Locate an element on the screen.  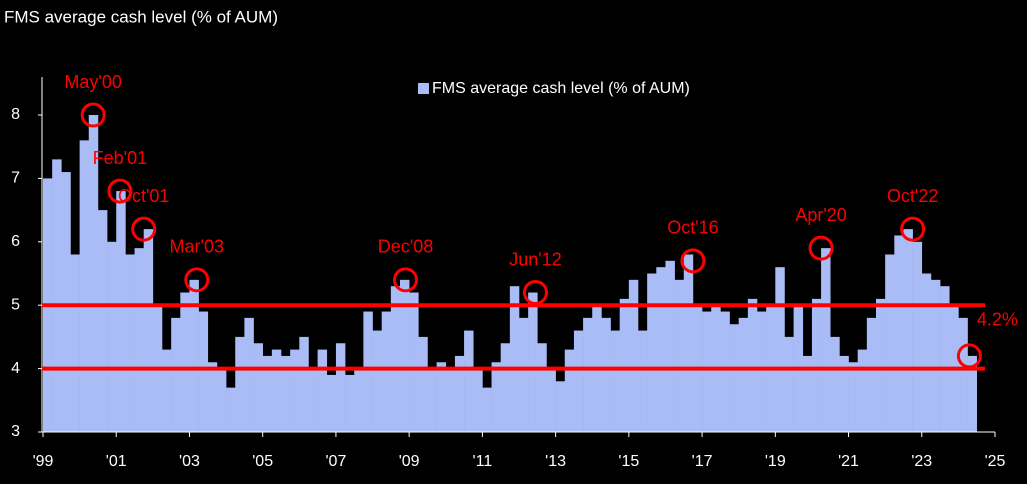
annotation-label: May'00 is located at coordinates (92, 82).